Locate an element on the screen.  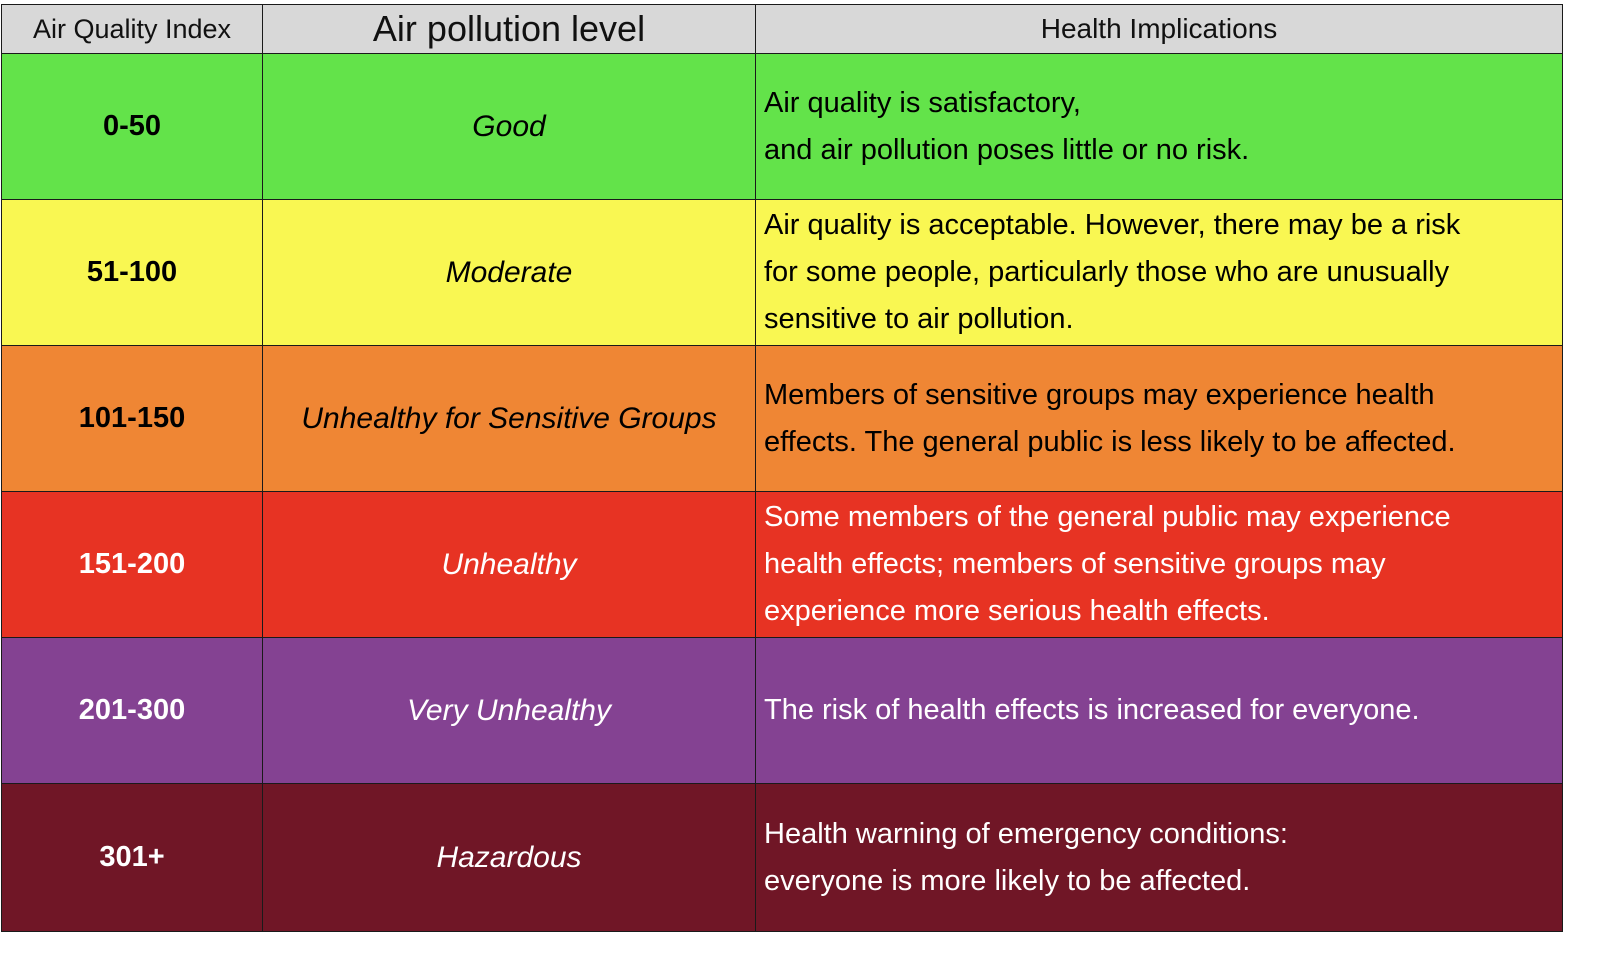
aqi-range-cell: 0-50 is located at coordinates (132, 126).